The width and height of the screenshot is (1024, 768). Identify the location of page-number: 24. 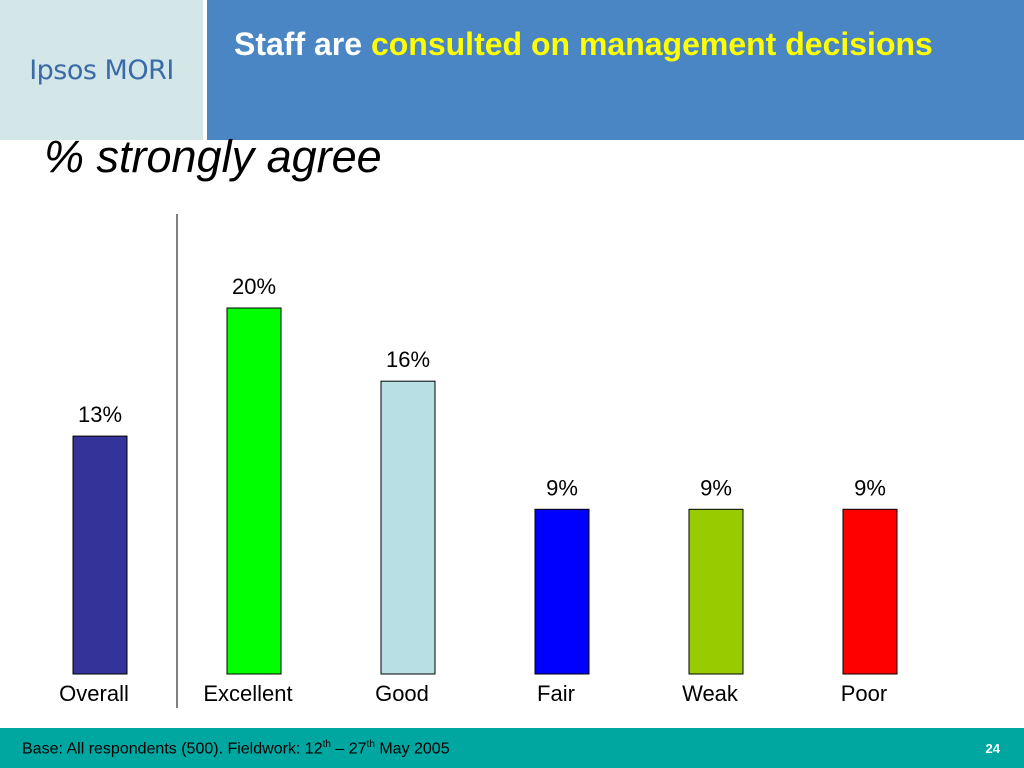
(992, 748).